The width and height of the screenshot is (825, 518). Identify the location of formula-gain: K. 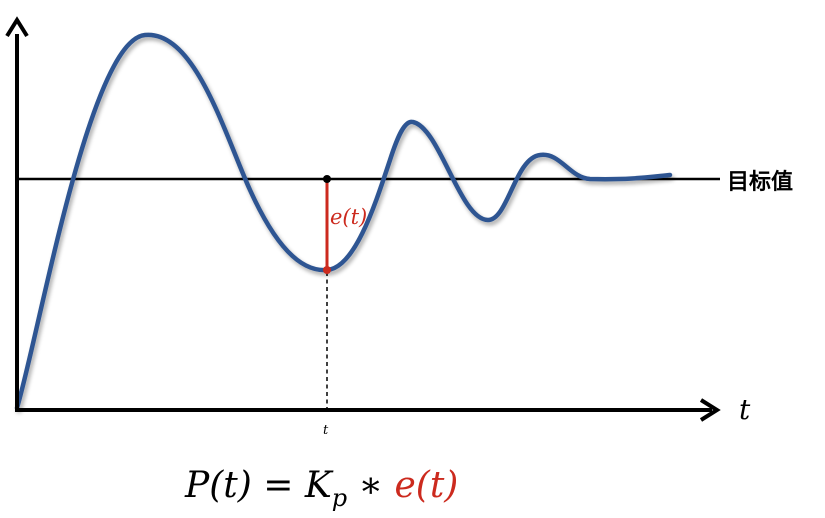
(319, 485).